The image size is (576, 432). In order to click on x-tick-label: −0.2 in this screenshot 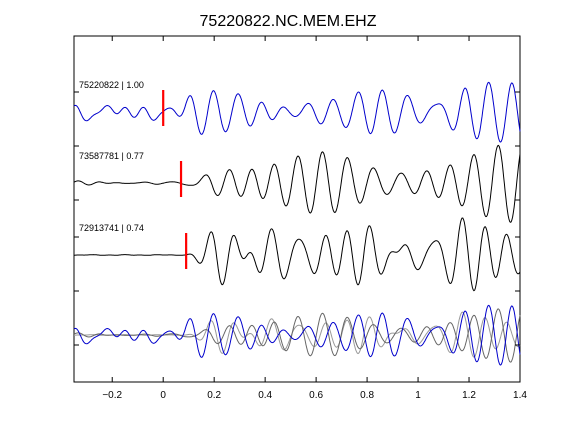, I will do `click(112, 395)`.